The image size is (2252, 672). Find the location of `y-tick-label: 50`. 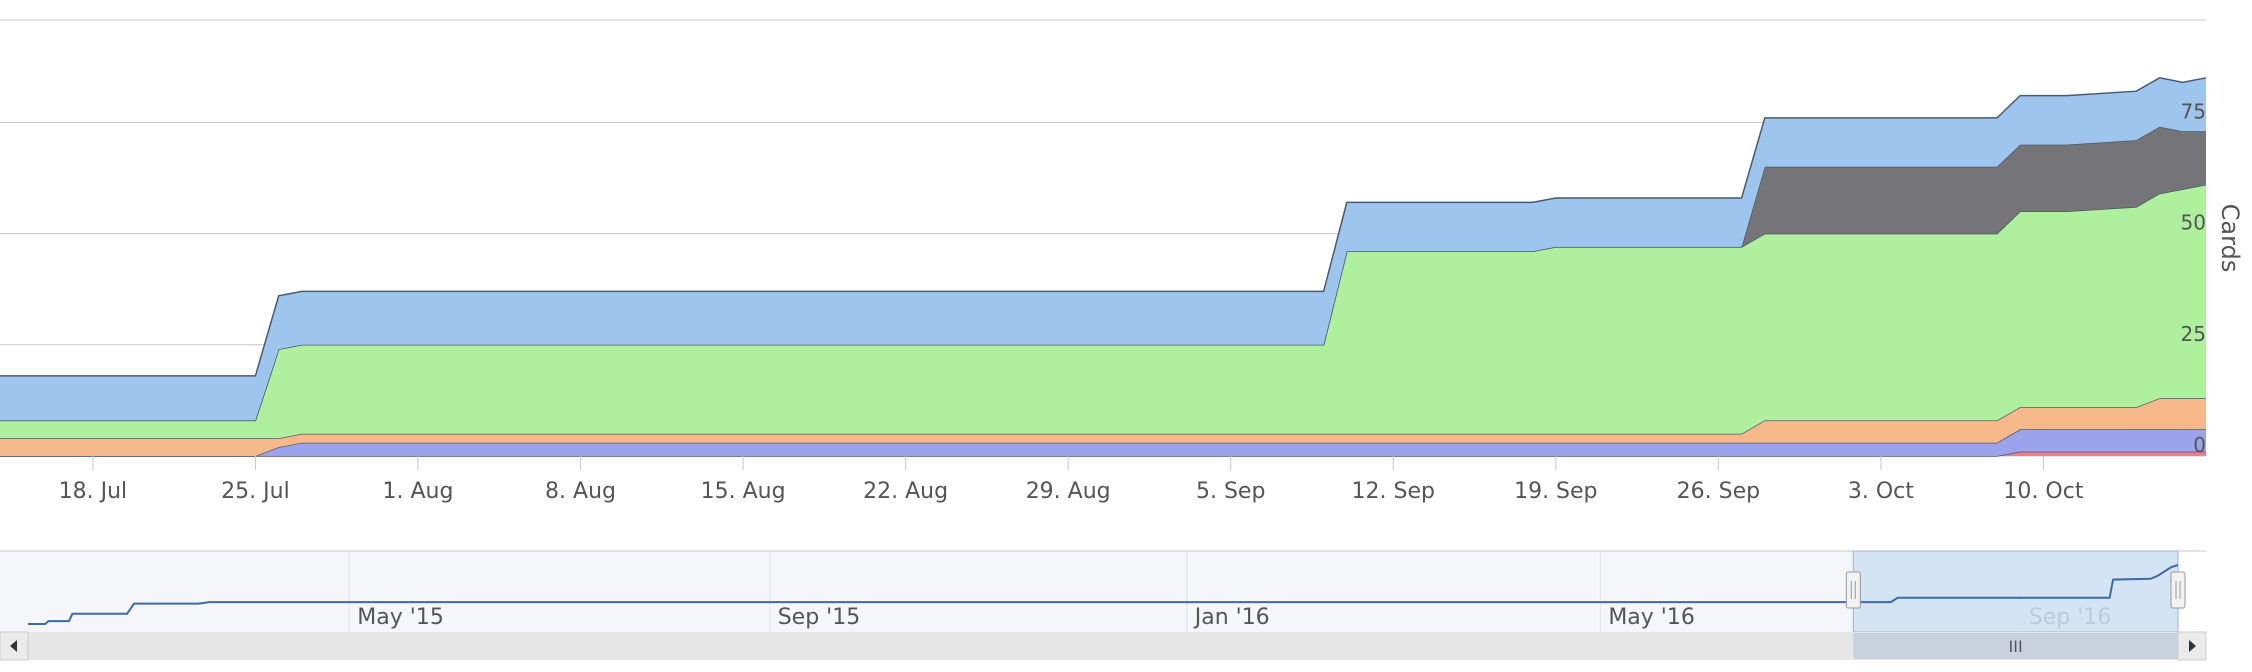

y-tick-label: 50 is located at coordinates (2193, 223).